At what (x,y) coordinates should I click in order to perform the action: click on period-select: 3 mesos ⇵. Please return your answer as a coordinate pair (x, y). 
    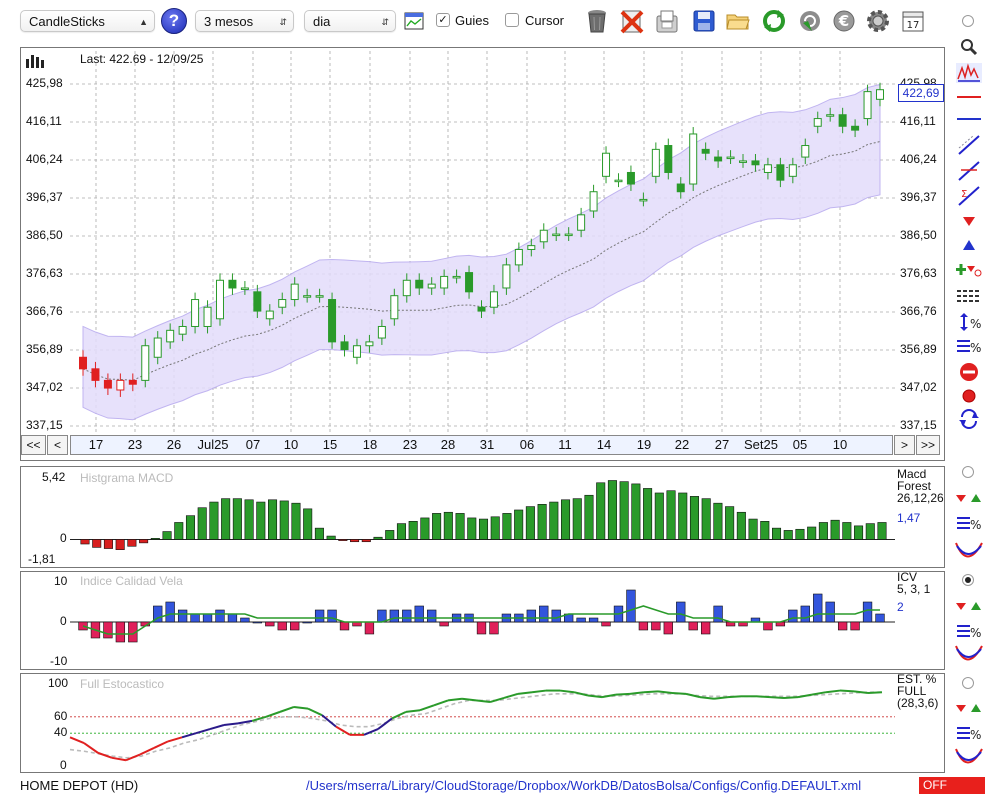
    Looking at the image, I should click on (244, 21).